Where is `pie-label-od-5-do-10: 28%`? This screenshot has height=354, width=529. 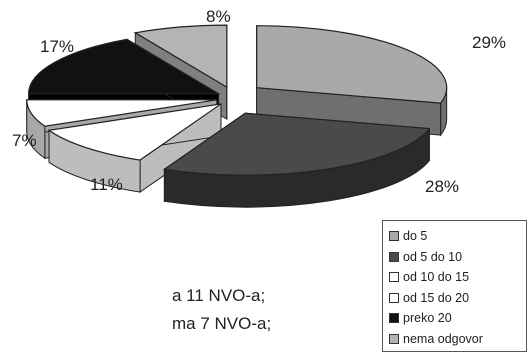 pie-label-od-5-do-10: 28% is located at coordinates (442, 186).